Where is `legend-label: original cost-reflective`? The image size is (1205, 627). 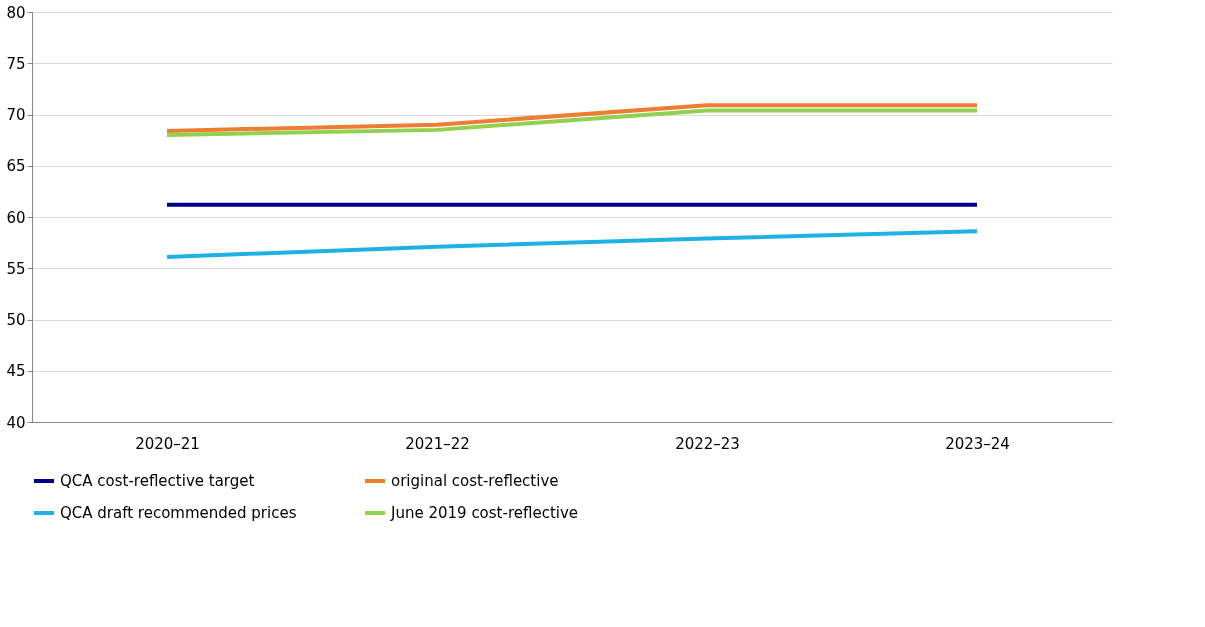
legend-label: original cost-reflective is located at coordinates (475, 481).